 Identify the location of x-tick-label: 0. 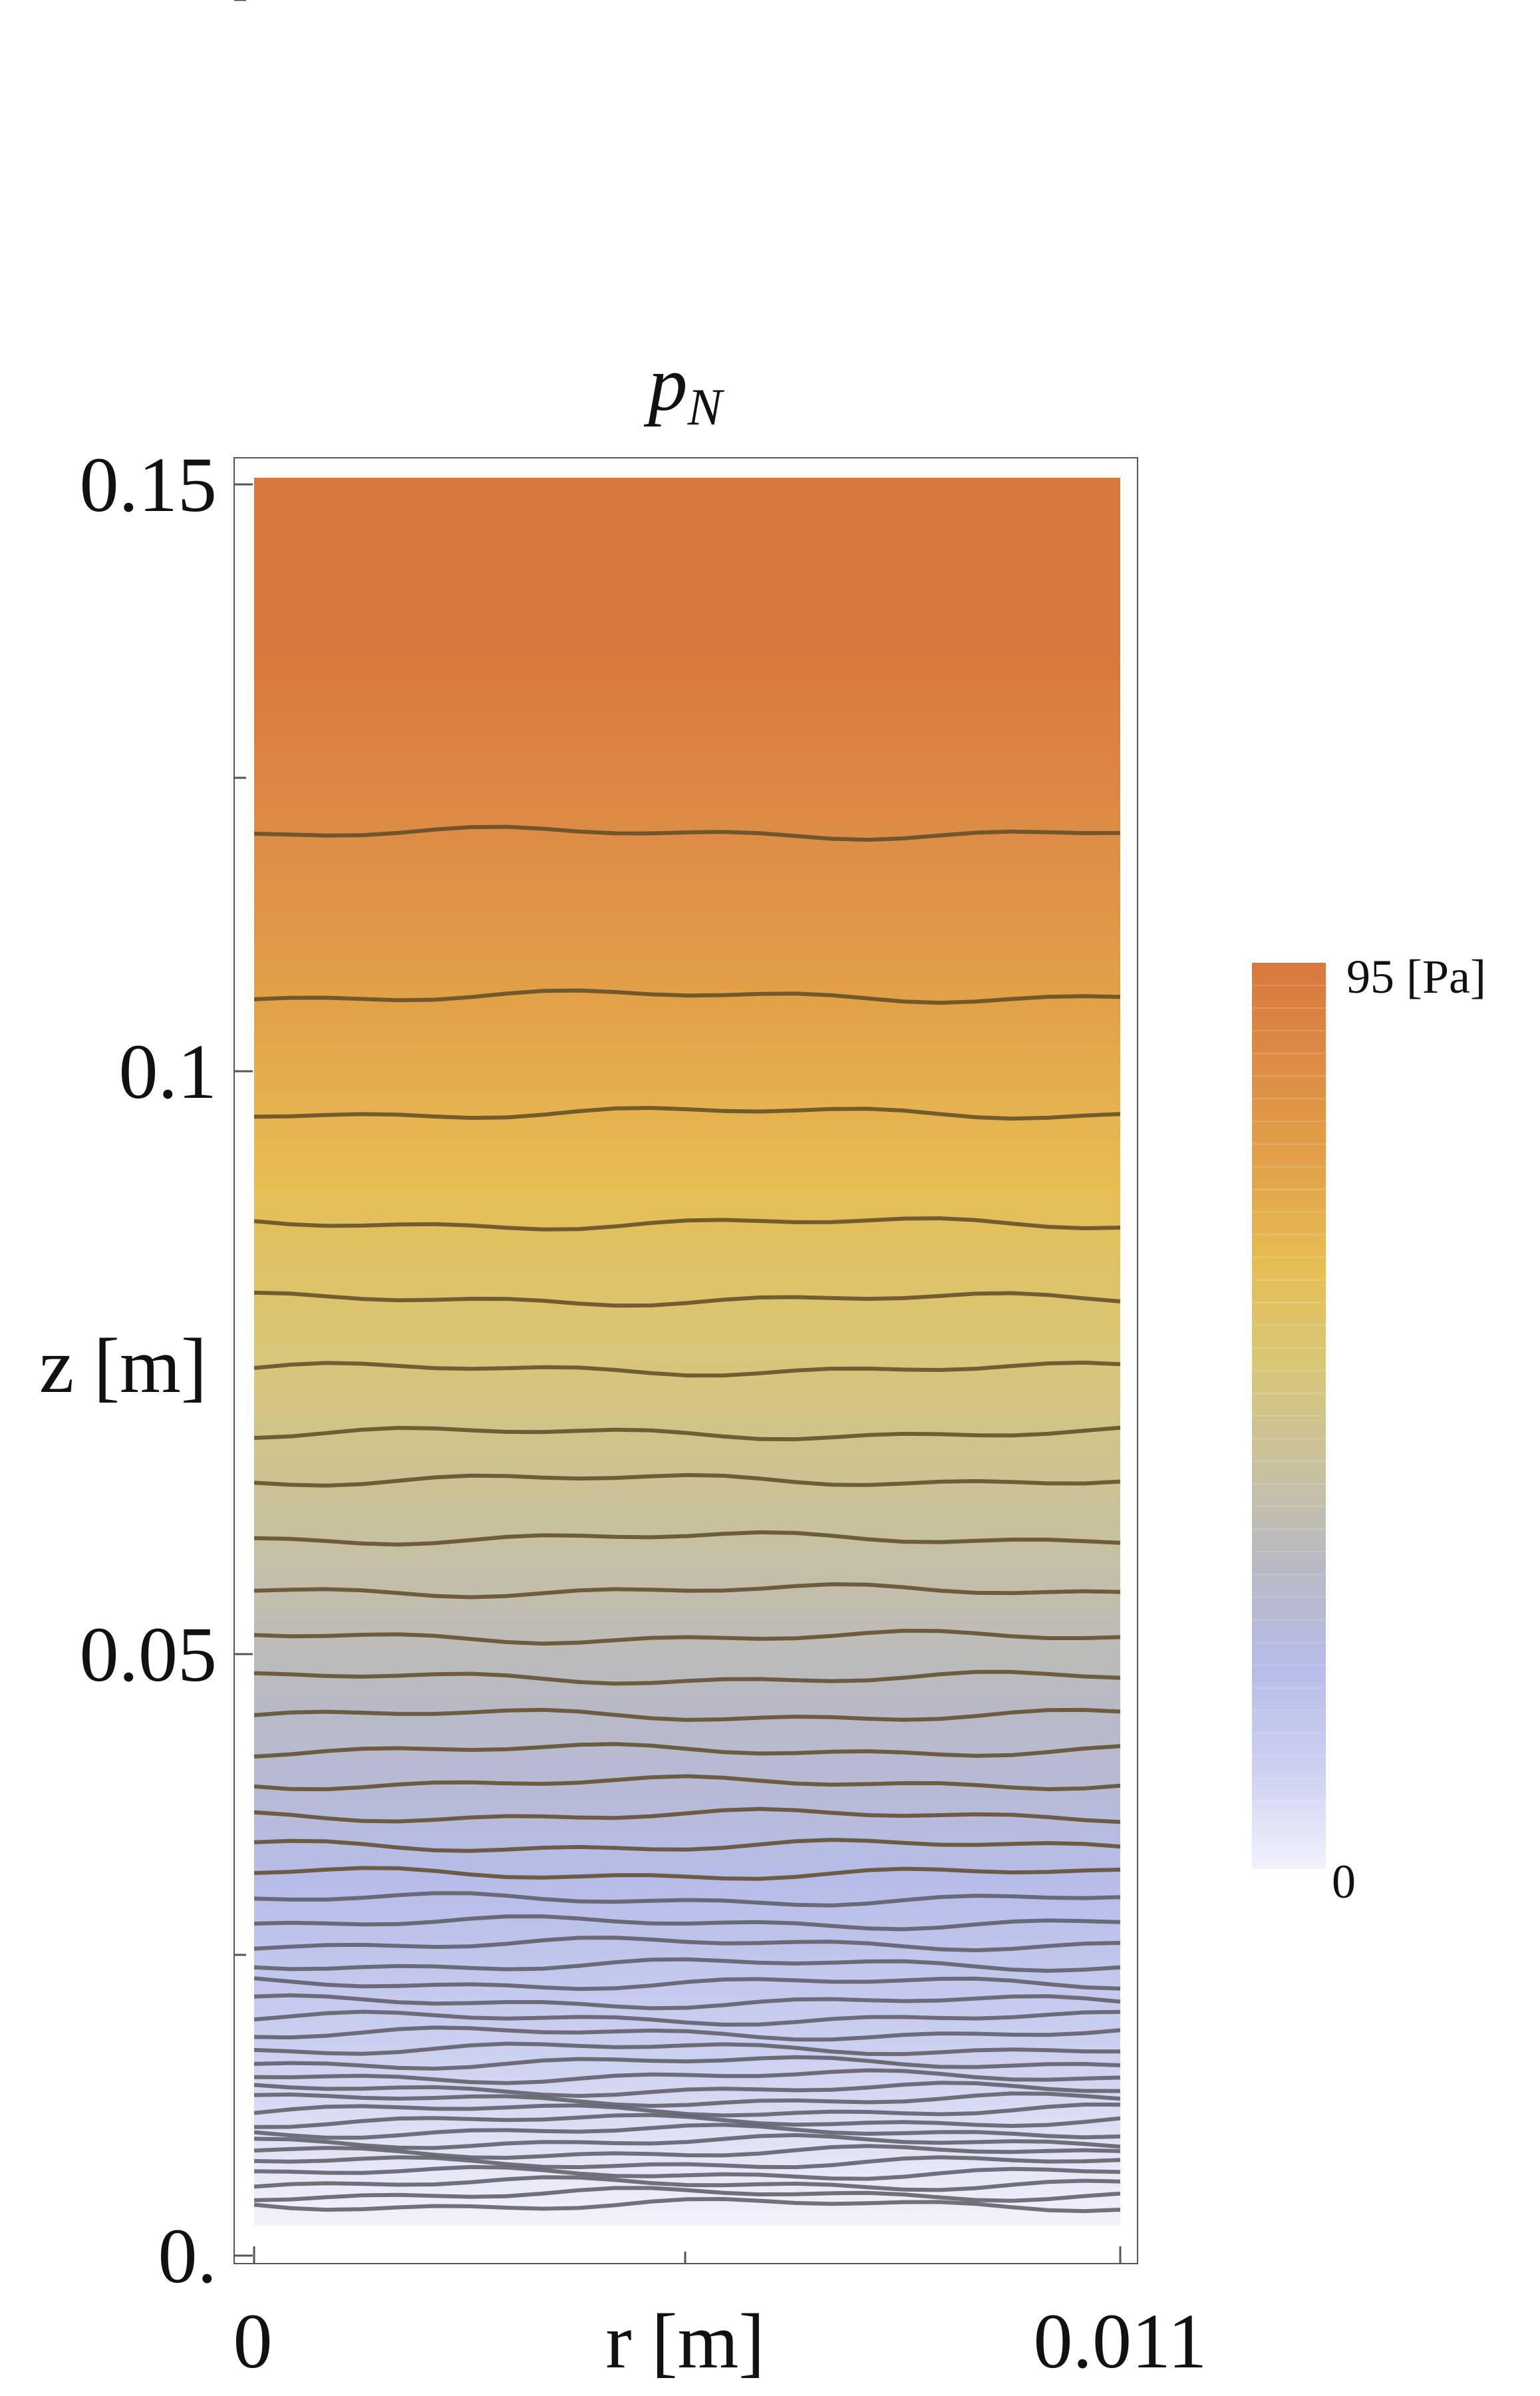
(253, 2341).